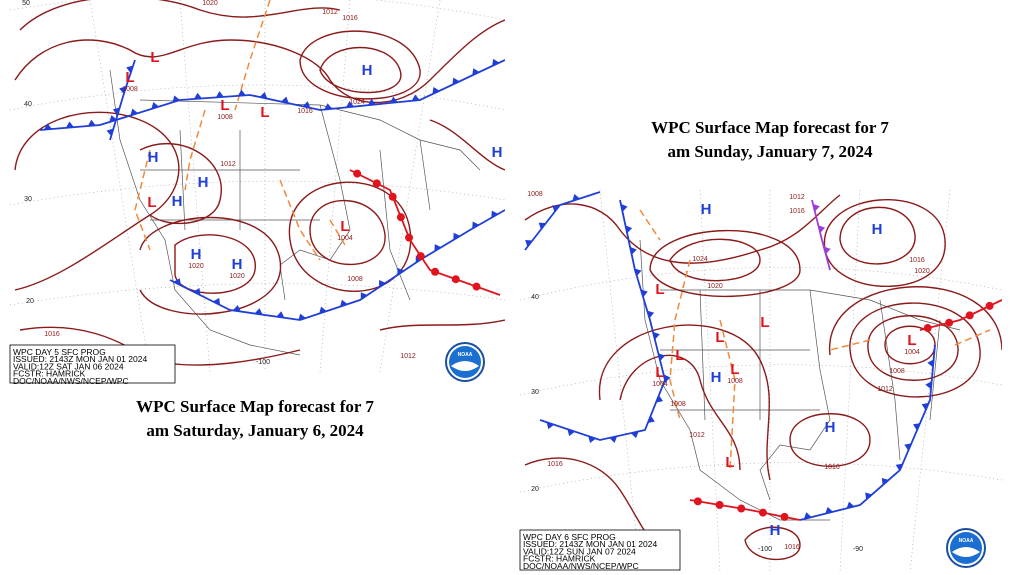  Describe the element at coordinates (263, 362) in the screenshot. I see `longitude-label: -100` at that location.